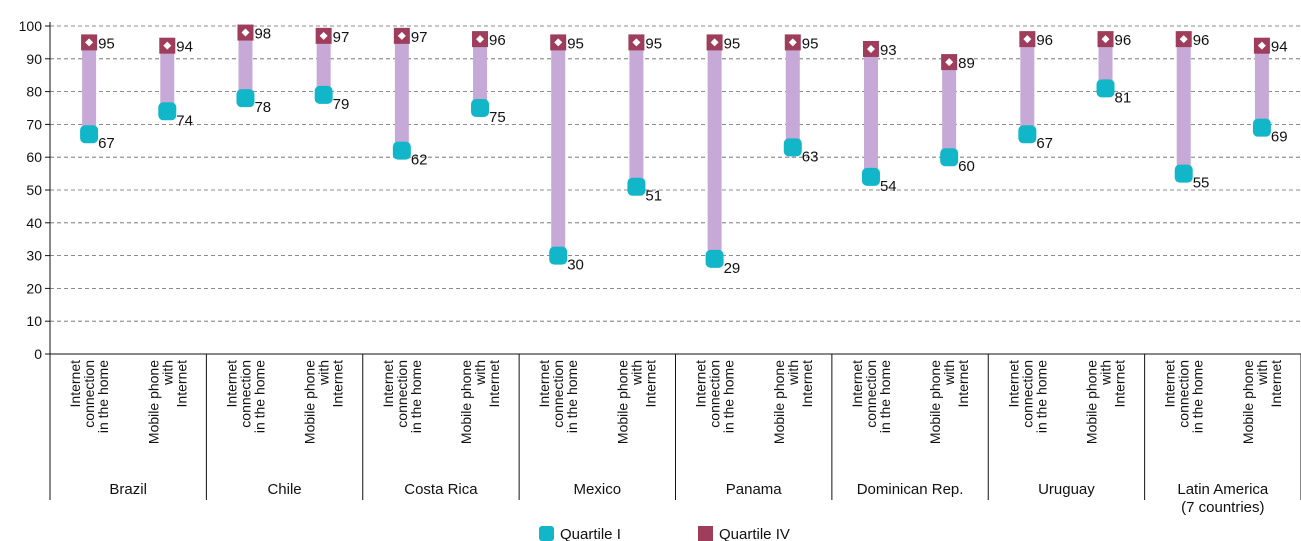  I want to click on y-axis: 0 10 20 30 40 50 60 70 80 90 100, so click(35, 190).